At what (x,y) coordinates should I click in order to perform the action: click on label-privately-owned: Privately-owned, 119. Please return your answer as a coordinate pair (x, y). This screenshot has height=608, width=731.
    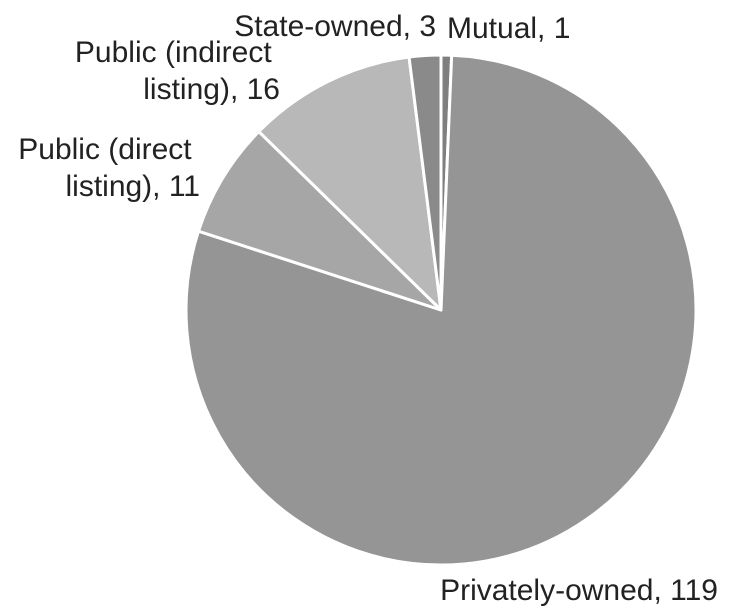
    Looking at the image, I should click on (579, 590).